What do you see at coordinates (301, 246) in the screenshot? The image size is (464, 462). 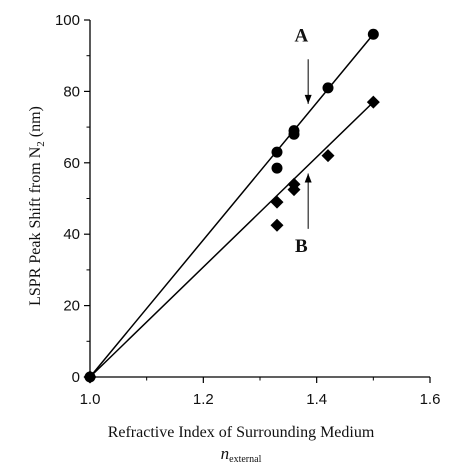 I see `annotation-label-b: B` at bounding box center [301, 246].